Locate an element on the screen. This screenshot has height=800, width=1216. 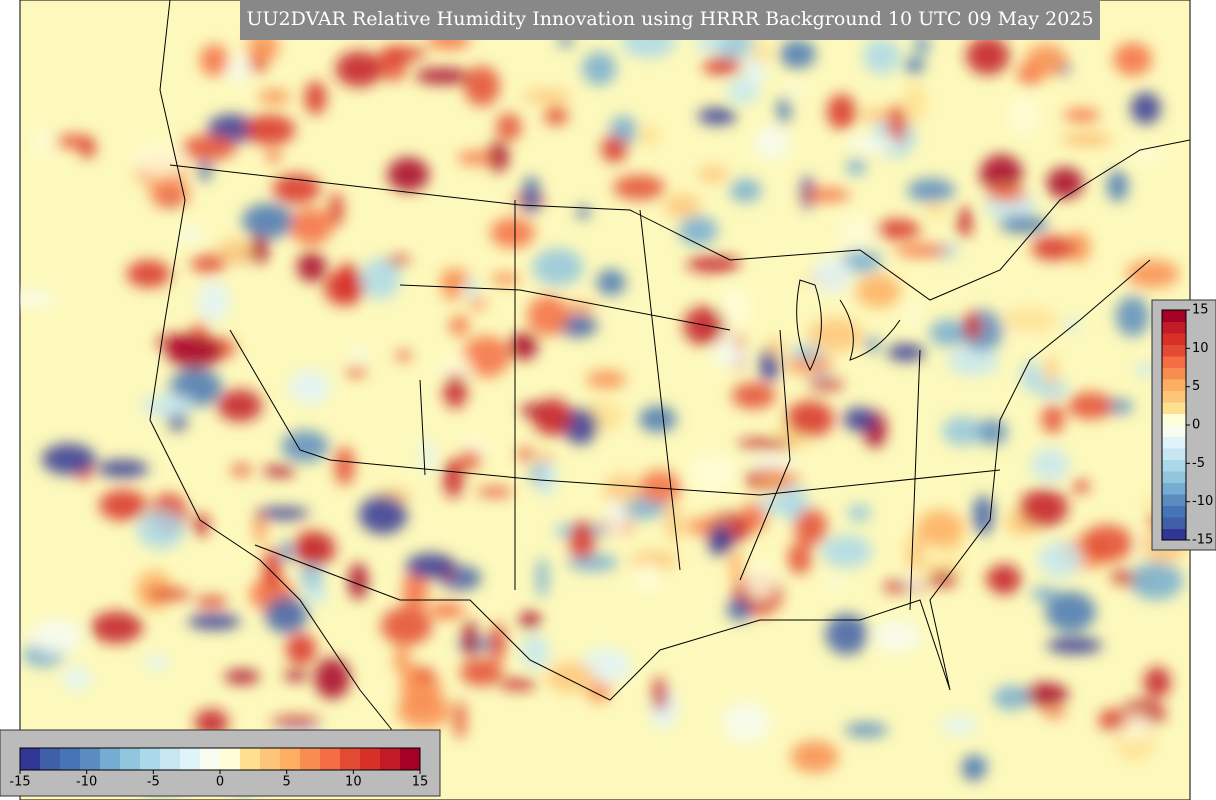
tick-label: -10 is located at coordinates (86, 782).